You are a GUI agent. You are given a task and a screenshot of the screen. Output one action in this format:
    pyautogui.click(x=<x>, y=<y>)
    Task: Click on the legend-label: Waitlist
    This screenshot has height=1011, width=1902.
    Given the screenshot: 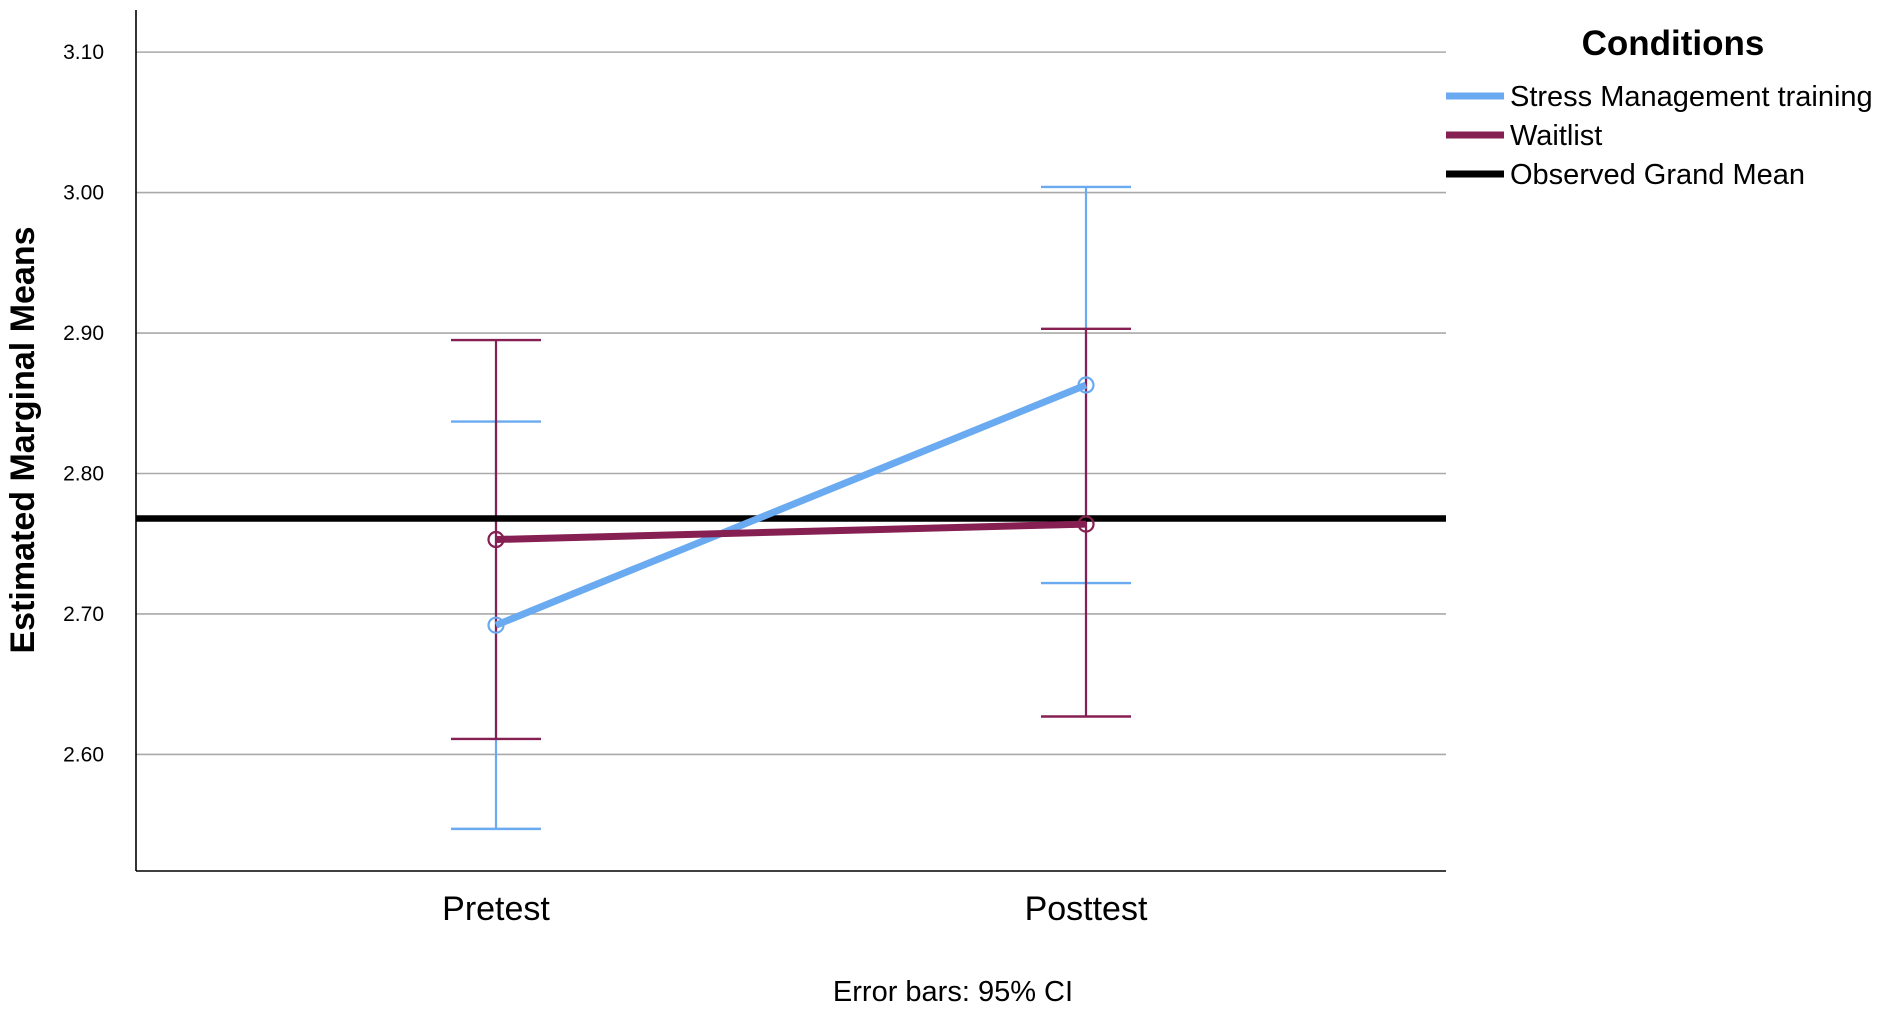 What is the action you would take?
    pyautogui.click(x=1556, y=136)
    